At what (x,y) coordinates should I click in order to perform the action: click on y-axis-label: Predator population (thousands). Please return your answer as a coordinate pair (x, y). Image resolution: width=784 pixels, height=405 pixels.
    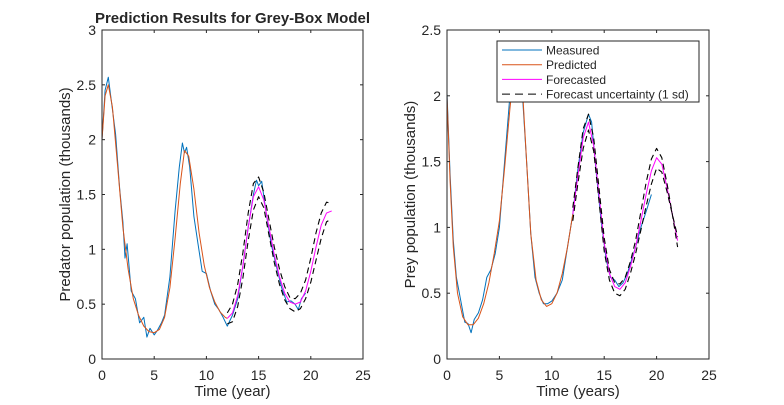
    Looking at the image, I should click on (65, 194).